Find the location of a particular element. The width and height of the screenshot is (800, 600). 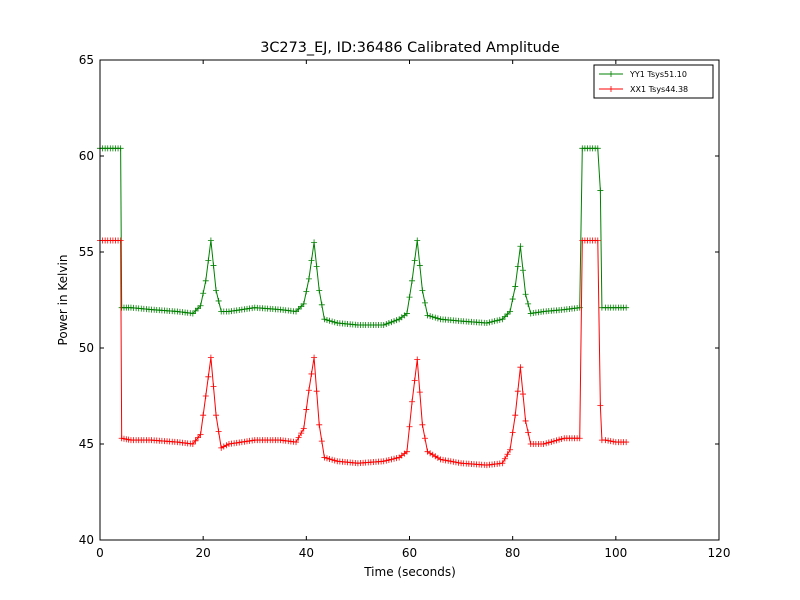

x-tick-label: 60 is located at coordinates (409, 553).